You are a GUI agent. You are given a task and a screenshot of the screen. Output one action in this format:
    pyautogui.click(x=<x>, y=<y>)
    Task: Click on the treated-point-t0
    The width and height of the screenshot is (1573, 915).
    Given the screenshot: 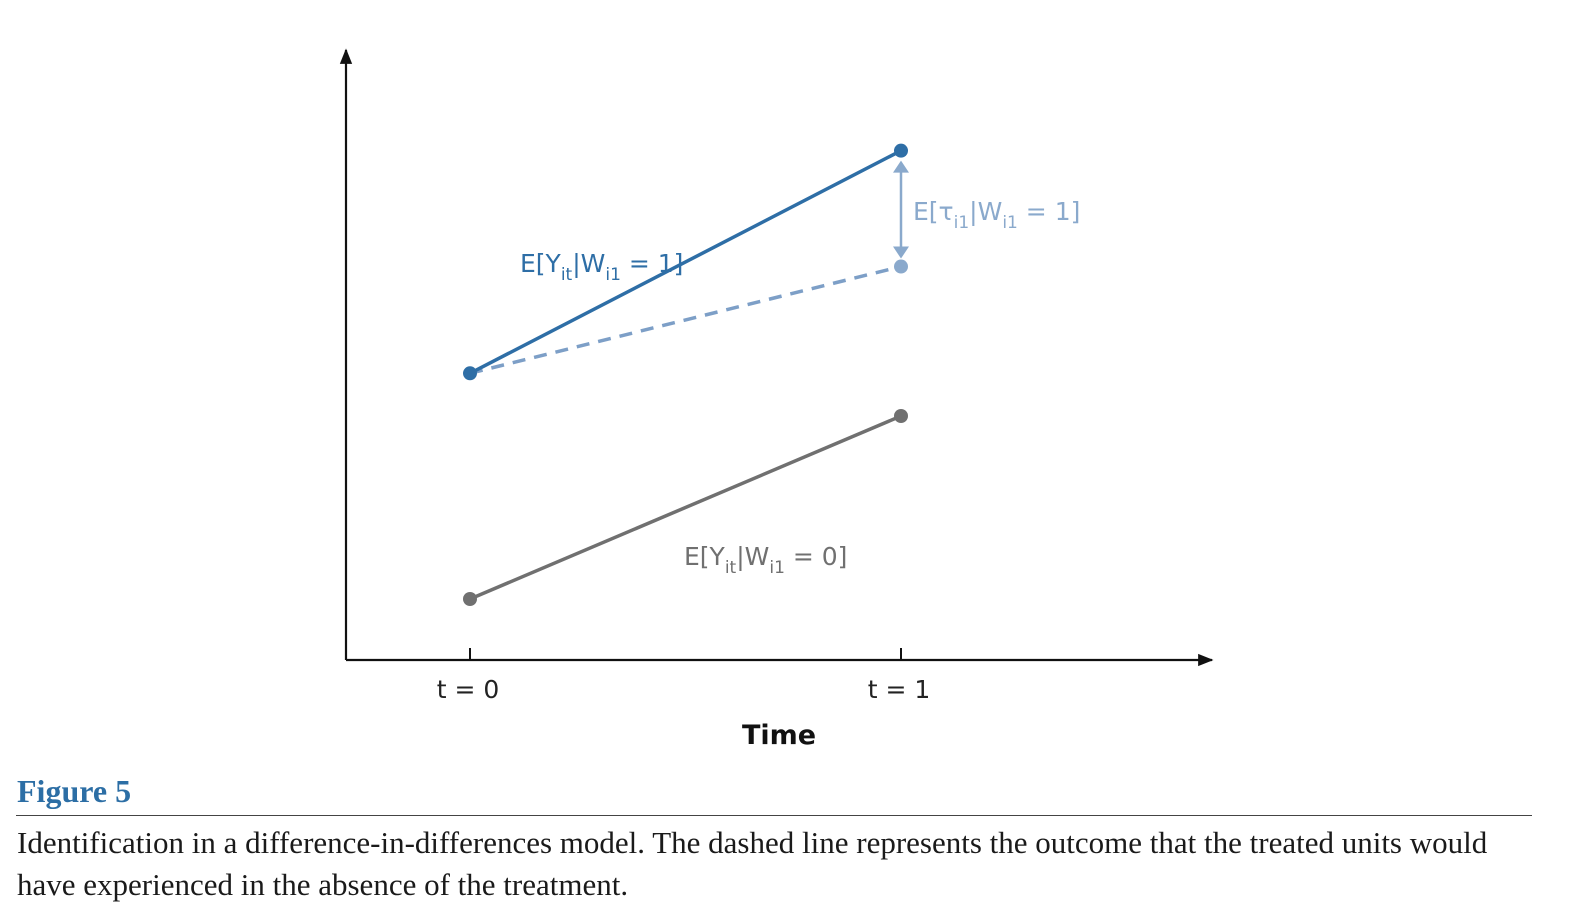 What is the action you would take?
    pyautogui.click(x=470, y=373)
    